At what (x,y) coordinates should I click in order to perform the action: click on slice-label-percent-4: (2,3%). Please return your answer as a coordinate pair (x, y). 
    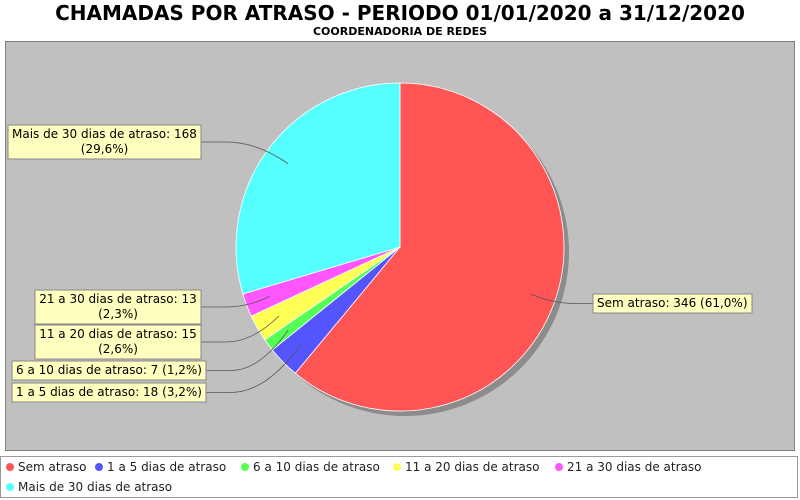
    Looking at the image, I should click on (118, 314).